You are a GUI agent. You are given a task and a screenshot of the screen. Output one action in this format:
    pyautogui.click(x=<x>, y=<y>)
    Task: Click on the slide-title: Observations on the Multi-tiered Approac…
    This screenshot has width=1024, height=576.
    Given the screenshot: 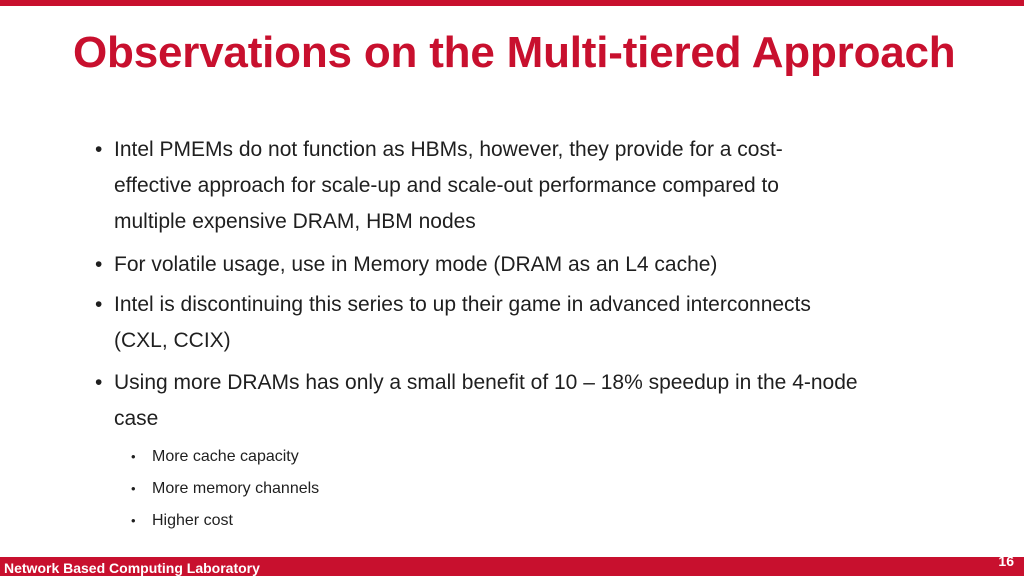 What is the action you would take?
    pyautogui.click(x=514, y=52)
    